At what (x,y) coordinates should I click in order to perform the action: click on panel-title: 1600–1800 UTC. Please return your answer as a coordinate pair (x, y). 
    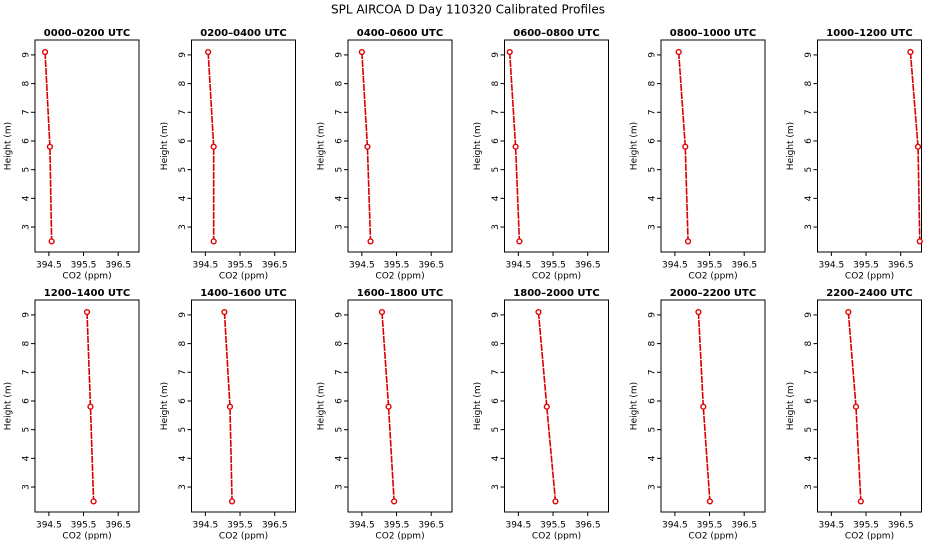
    Looking at the image, I should click on (400, 293).